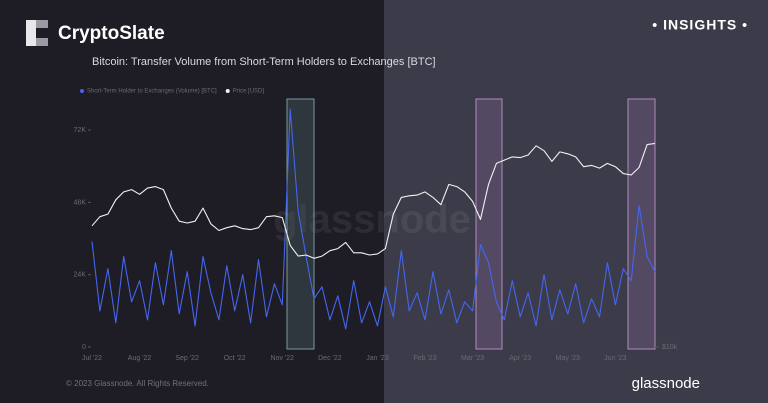 The width and height of the screenshot is (768, 403). What do you see at coordinates (700, 25) in the screenshot?
I see `badge: • INSIGHTS •` at bounding box center [700, 25].